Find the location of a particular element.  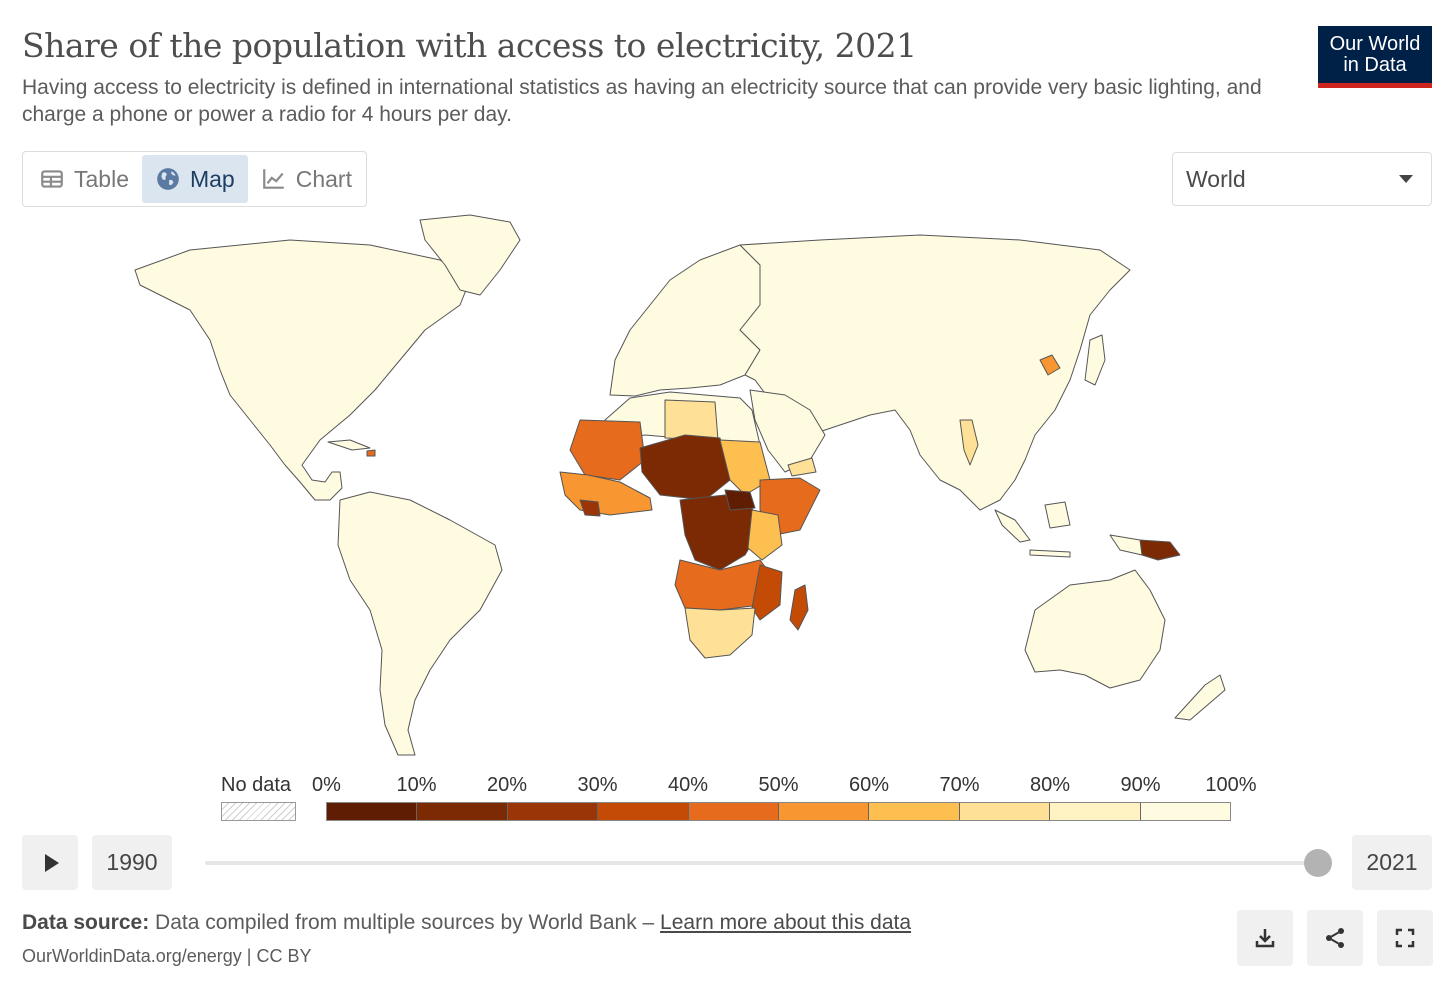

kenya-tanzania is located at coordinates (765, 535).